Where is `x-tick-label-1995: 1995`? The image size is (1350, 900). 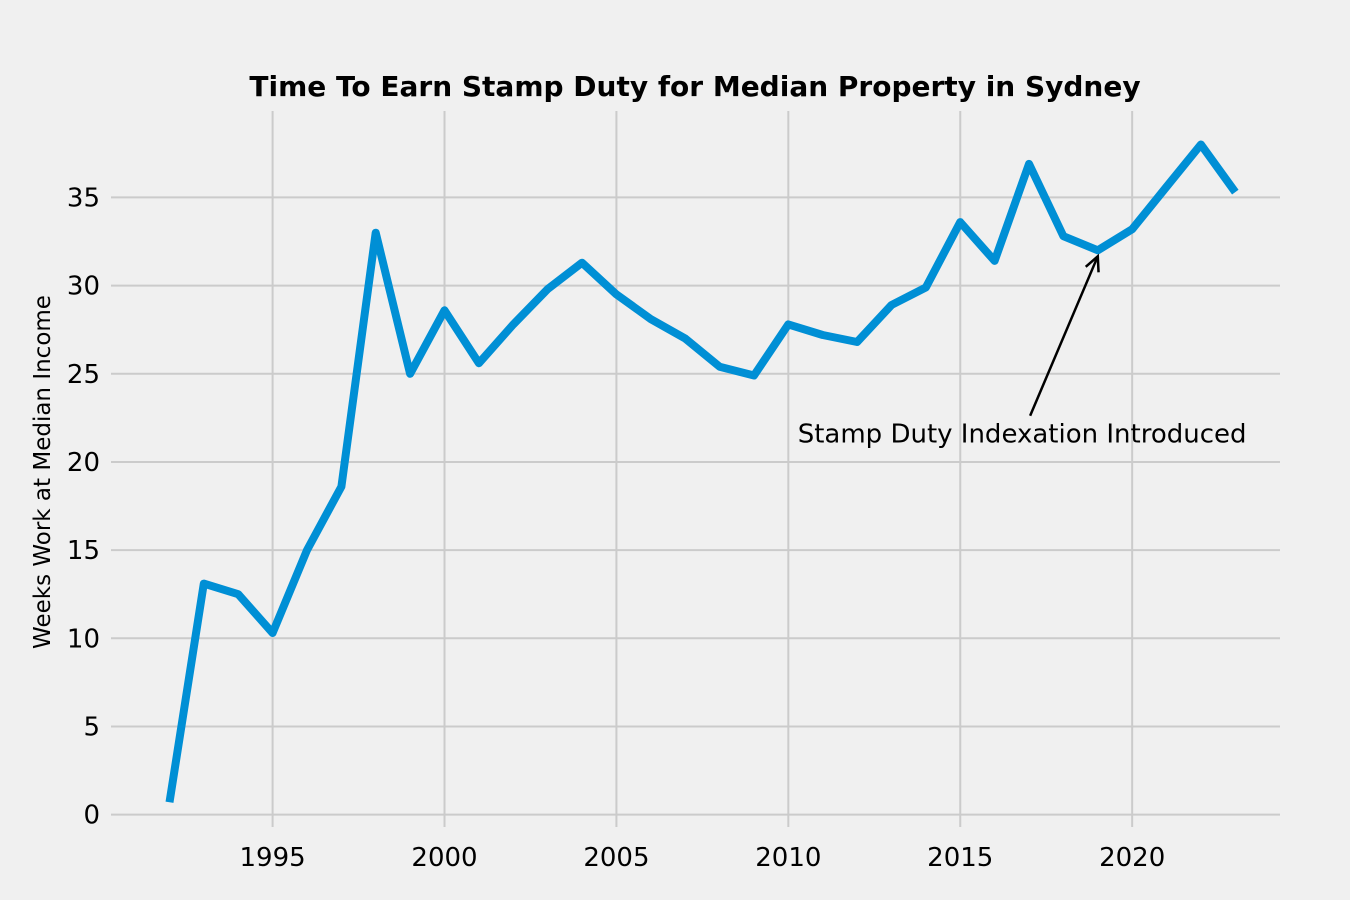
x-tick-label-1995: 1995 is located at coordinates (273, 858).